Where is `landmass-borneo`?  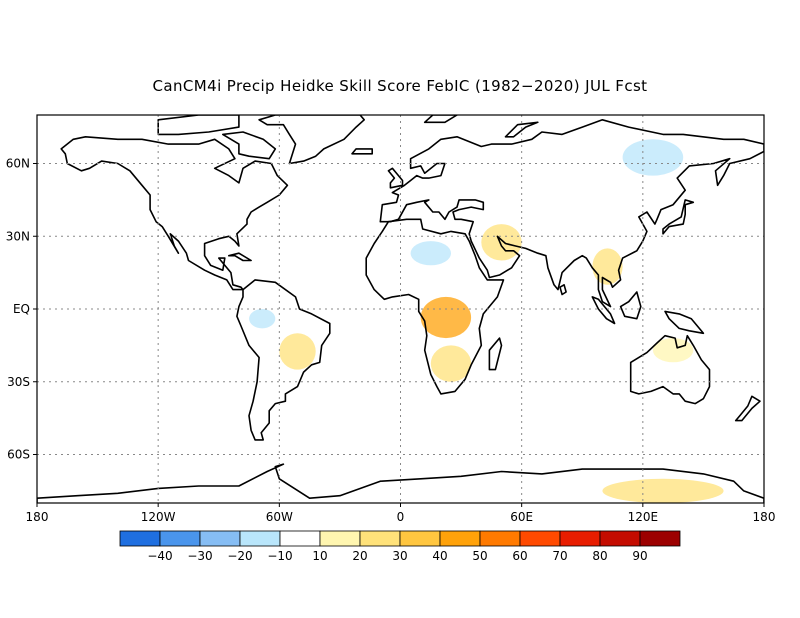
landmass-borneo is located at coordinates (630, 305).